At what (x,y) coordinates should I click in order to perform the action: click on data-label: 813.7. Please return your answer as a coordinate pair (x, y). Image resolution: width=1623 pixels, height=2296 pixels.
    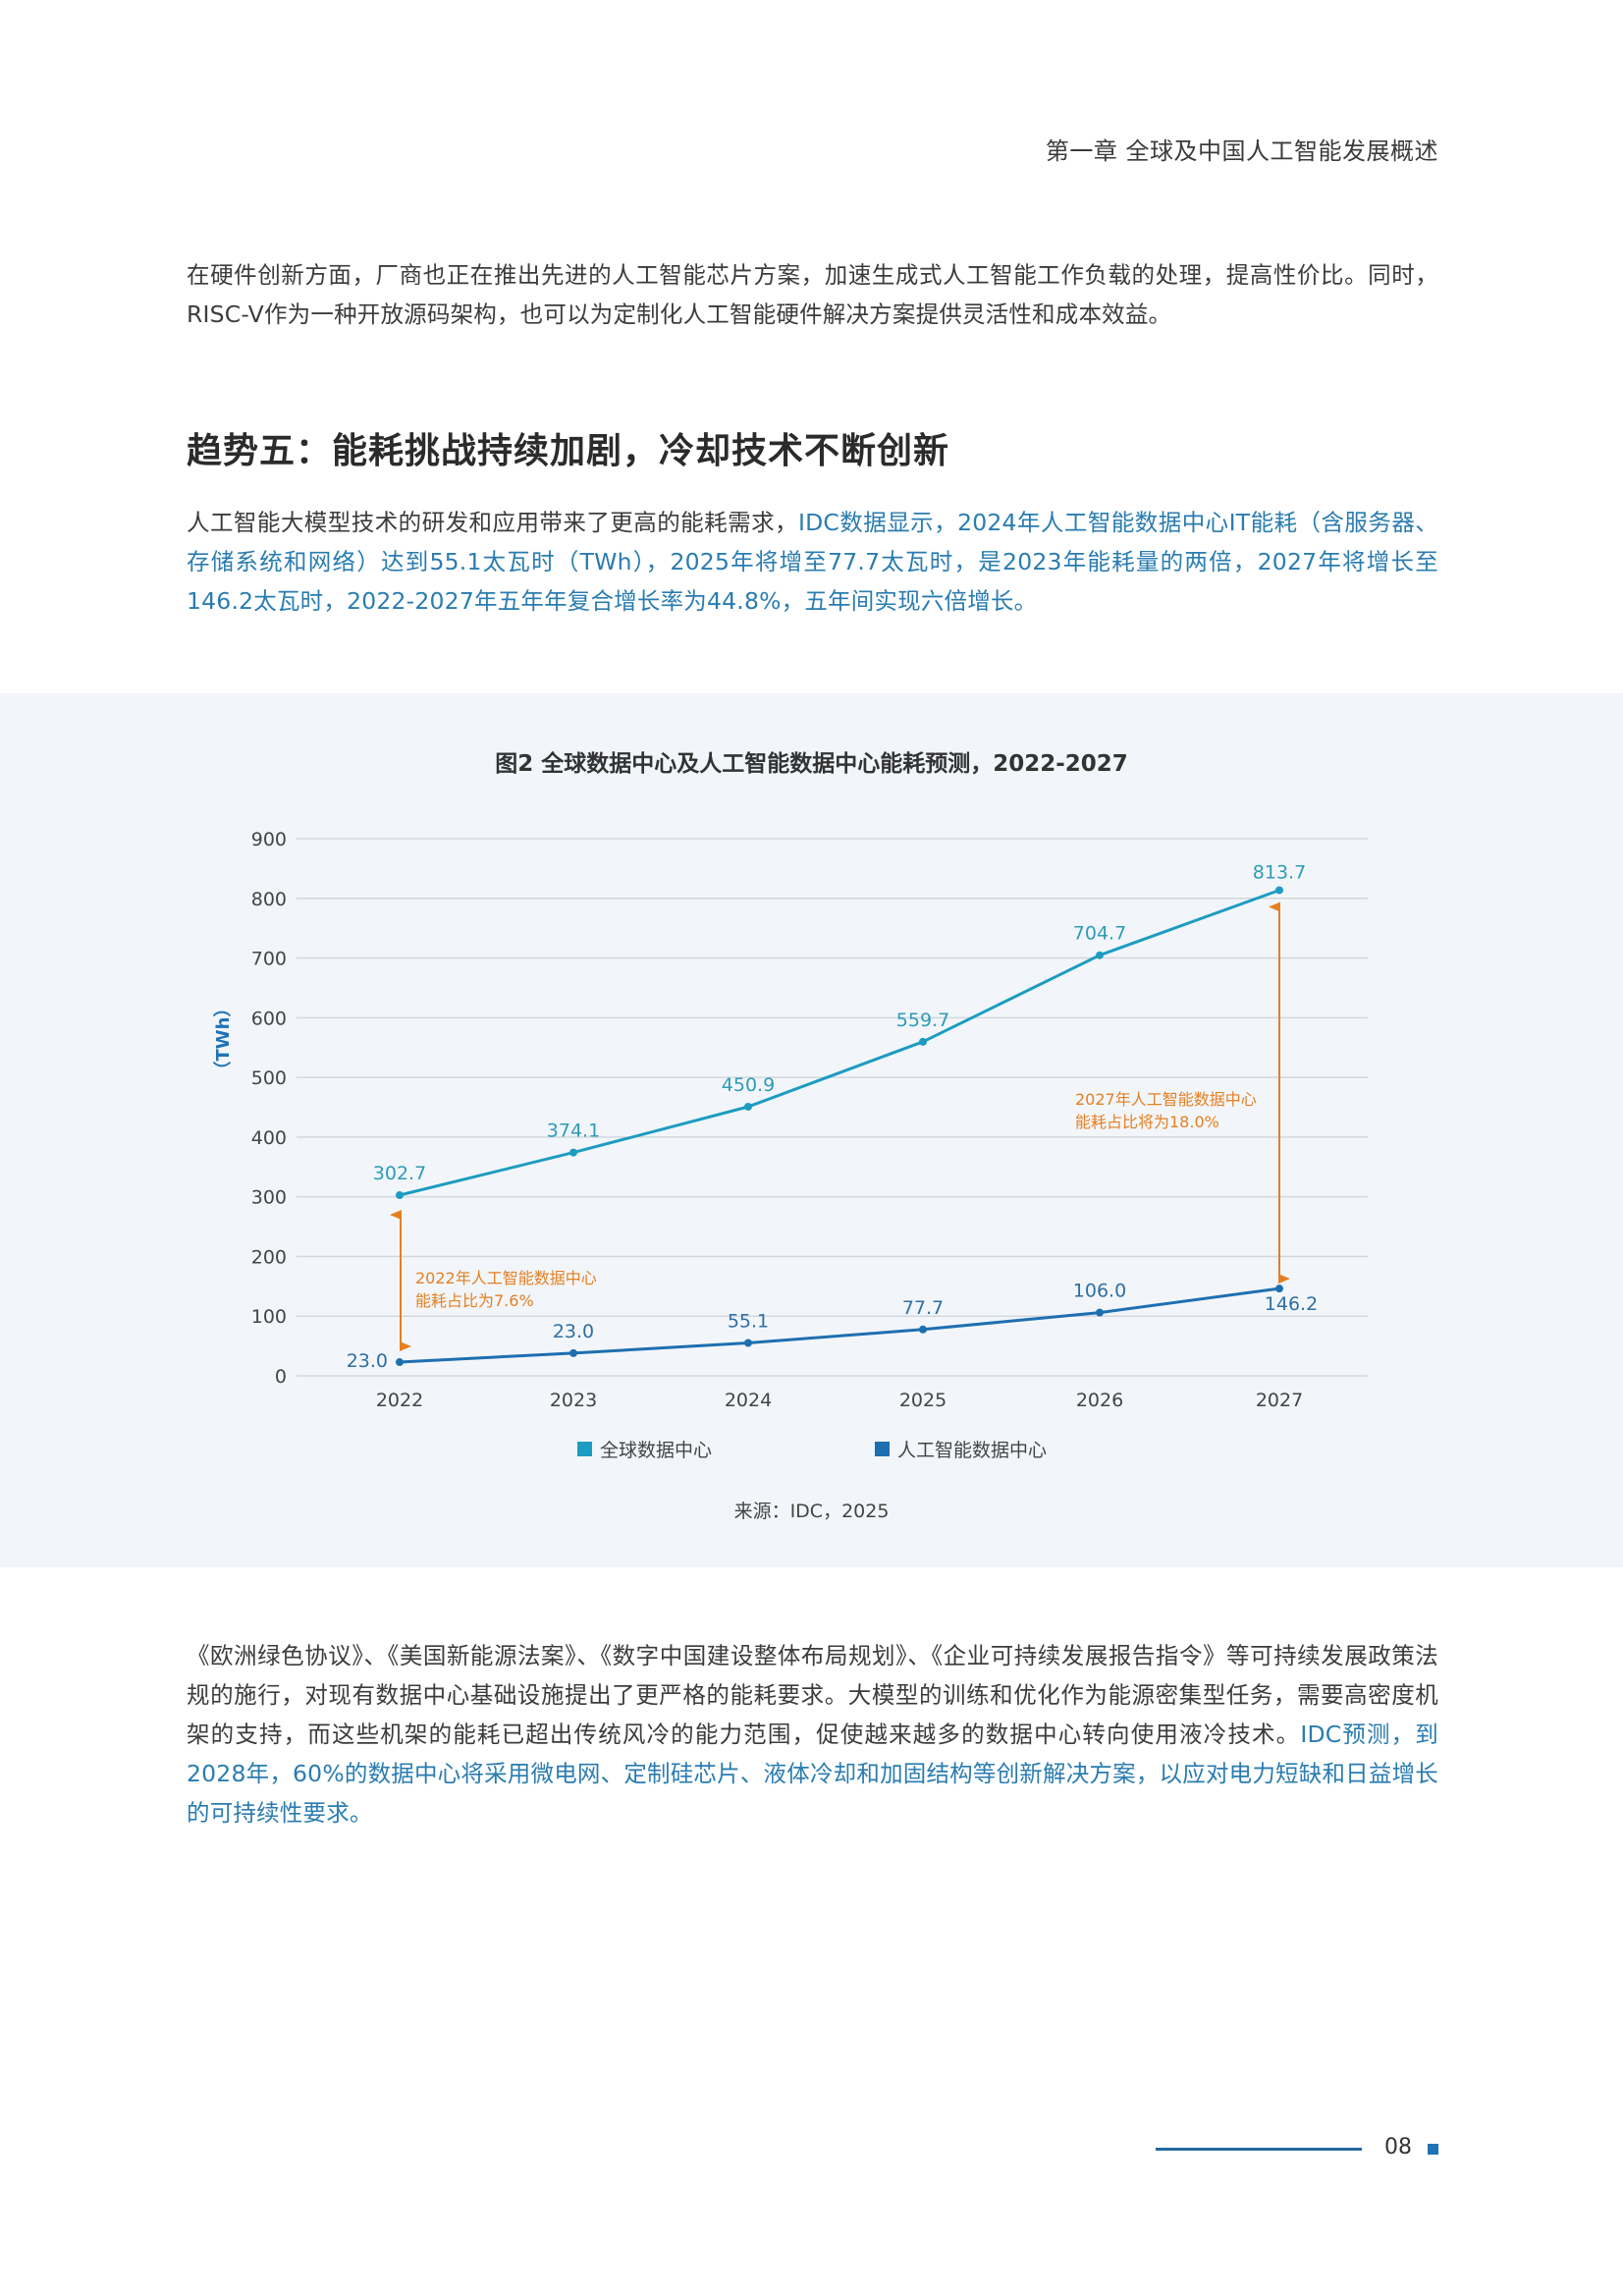
    Looking at the image, I should click on (1279, 872).